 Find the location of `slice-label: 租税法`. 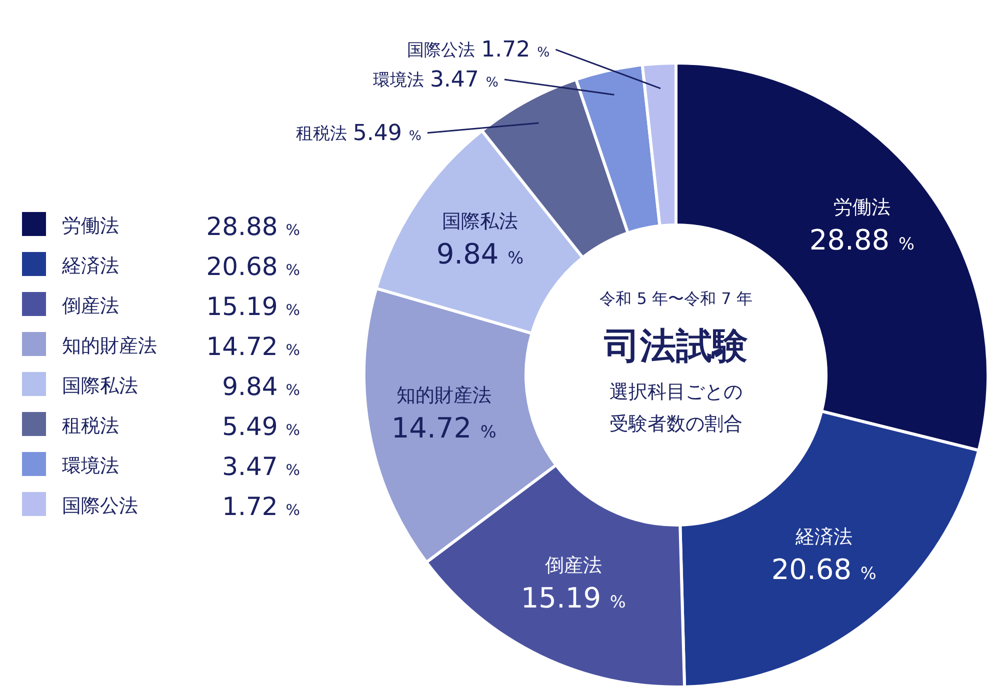

slice-label: 租税法 is located at coordinates (321, 134).